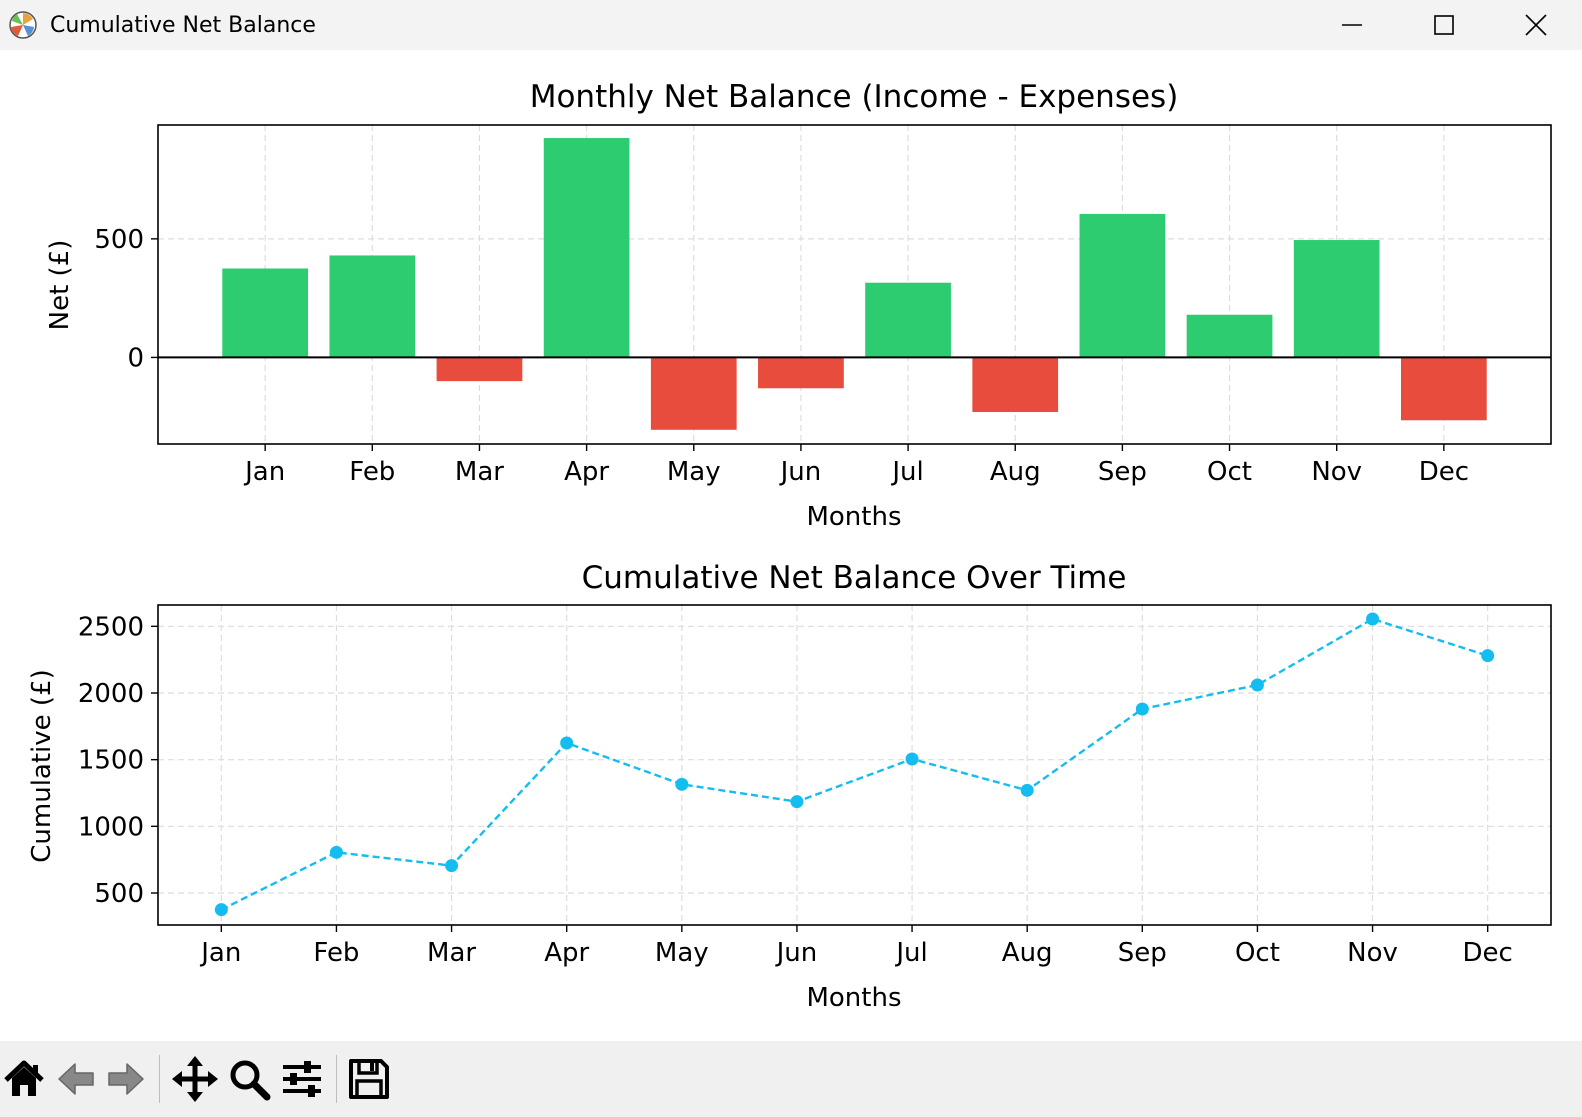  What do you see at coordinates (183, 25) in the screenshot?
I see `window-title: Cumulative Net Balance` at bounding box center [183, 25].